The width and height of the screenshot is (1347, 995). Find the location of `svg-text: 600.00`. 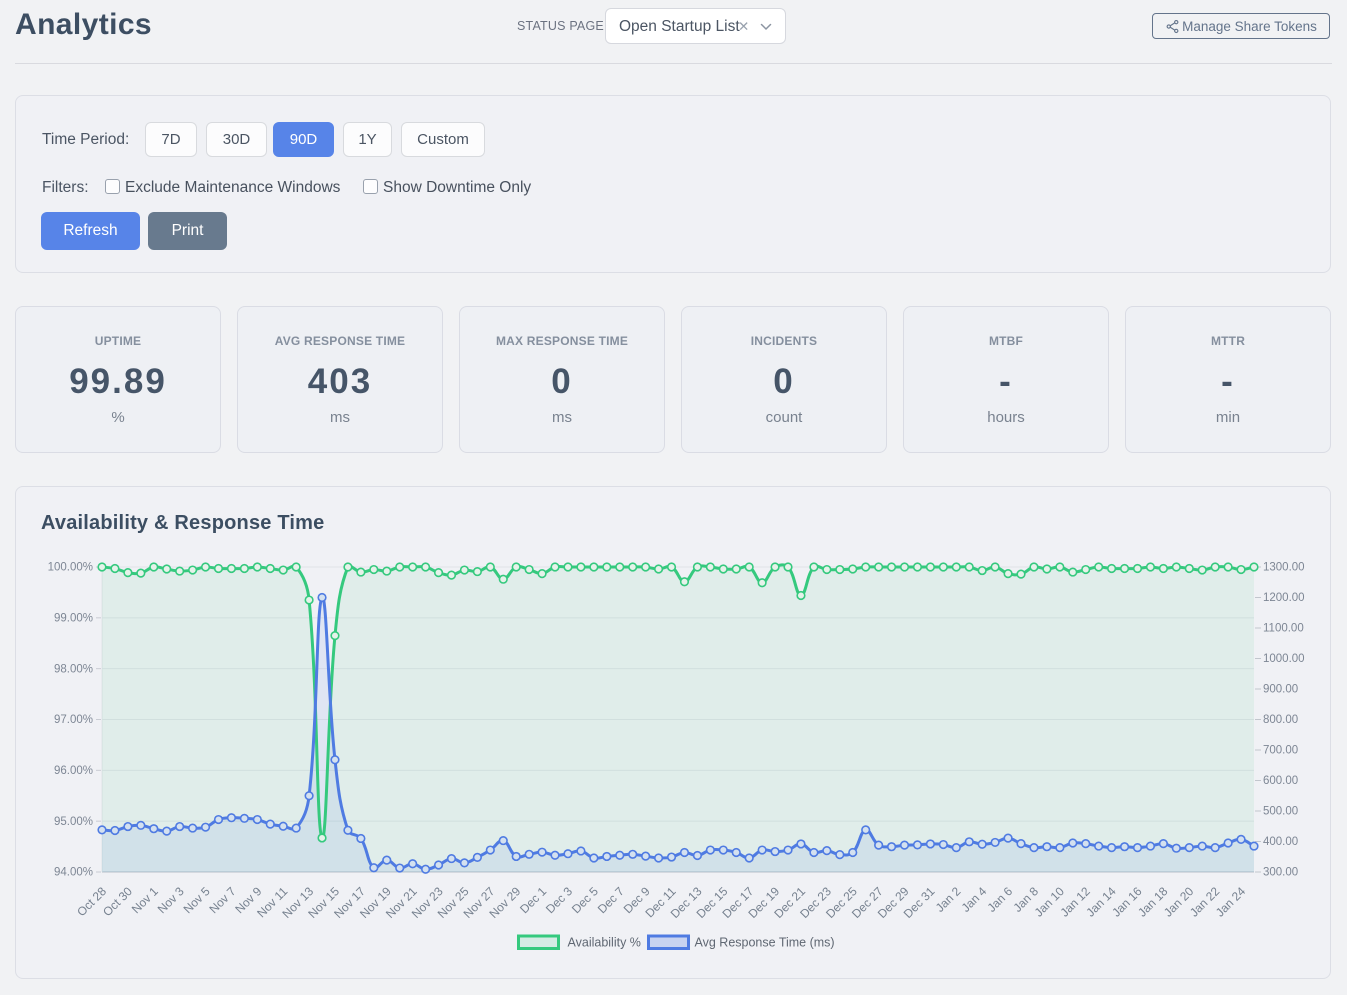

svg-text: 600.00 is located at coordinates (1280, 781).